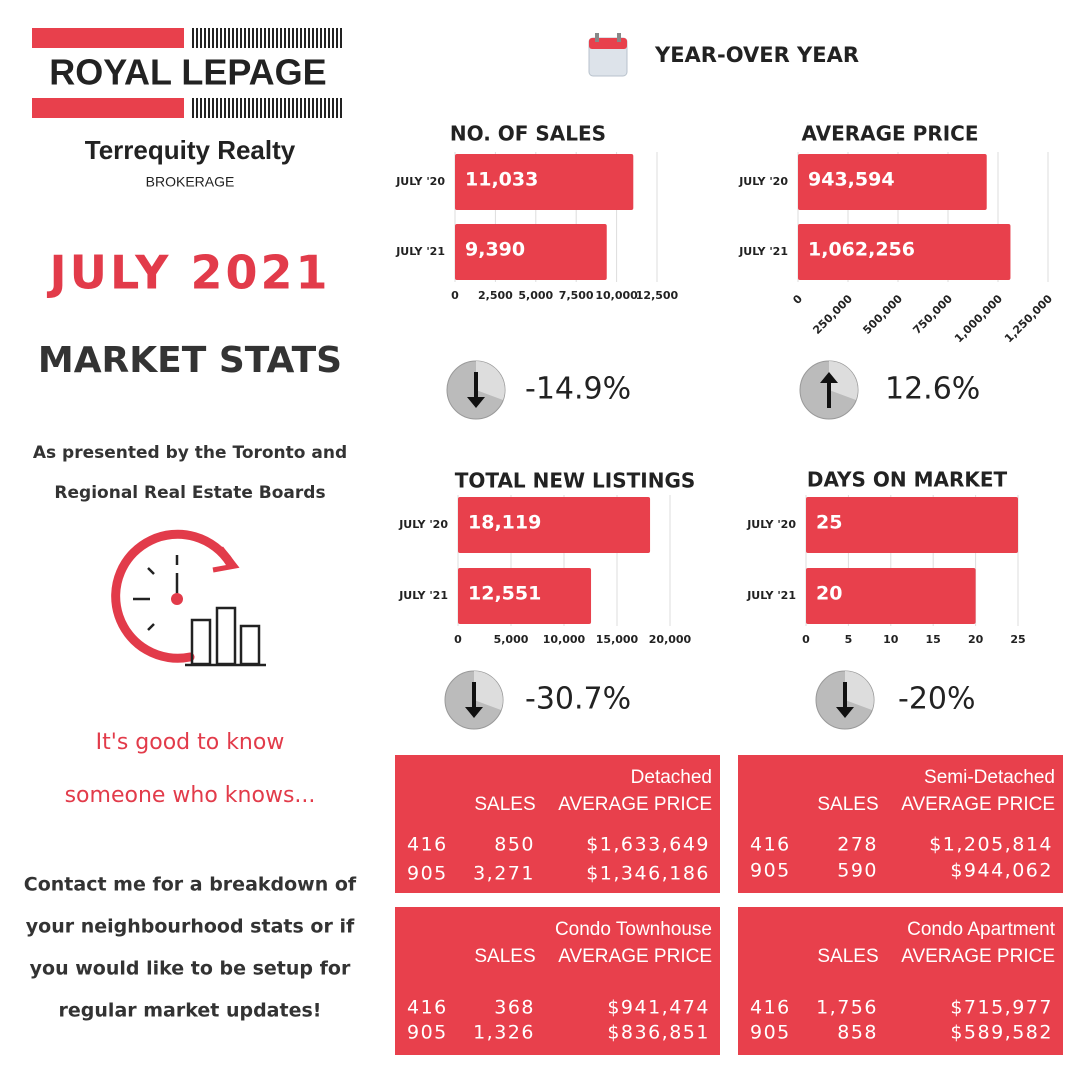 This screenshot has width=1080, height=1080. I want to click on logo-barcode, so click(267, 73).